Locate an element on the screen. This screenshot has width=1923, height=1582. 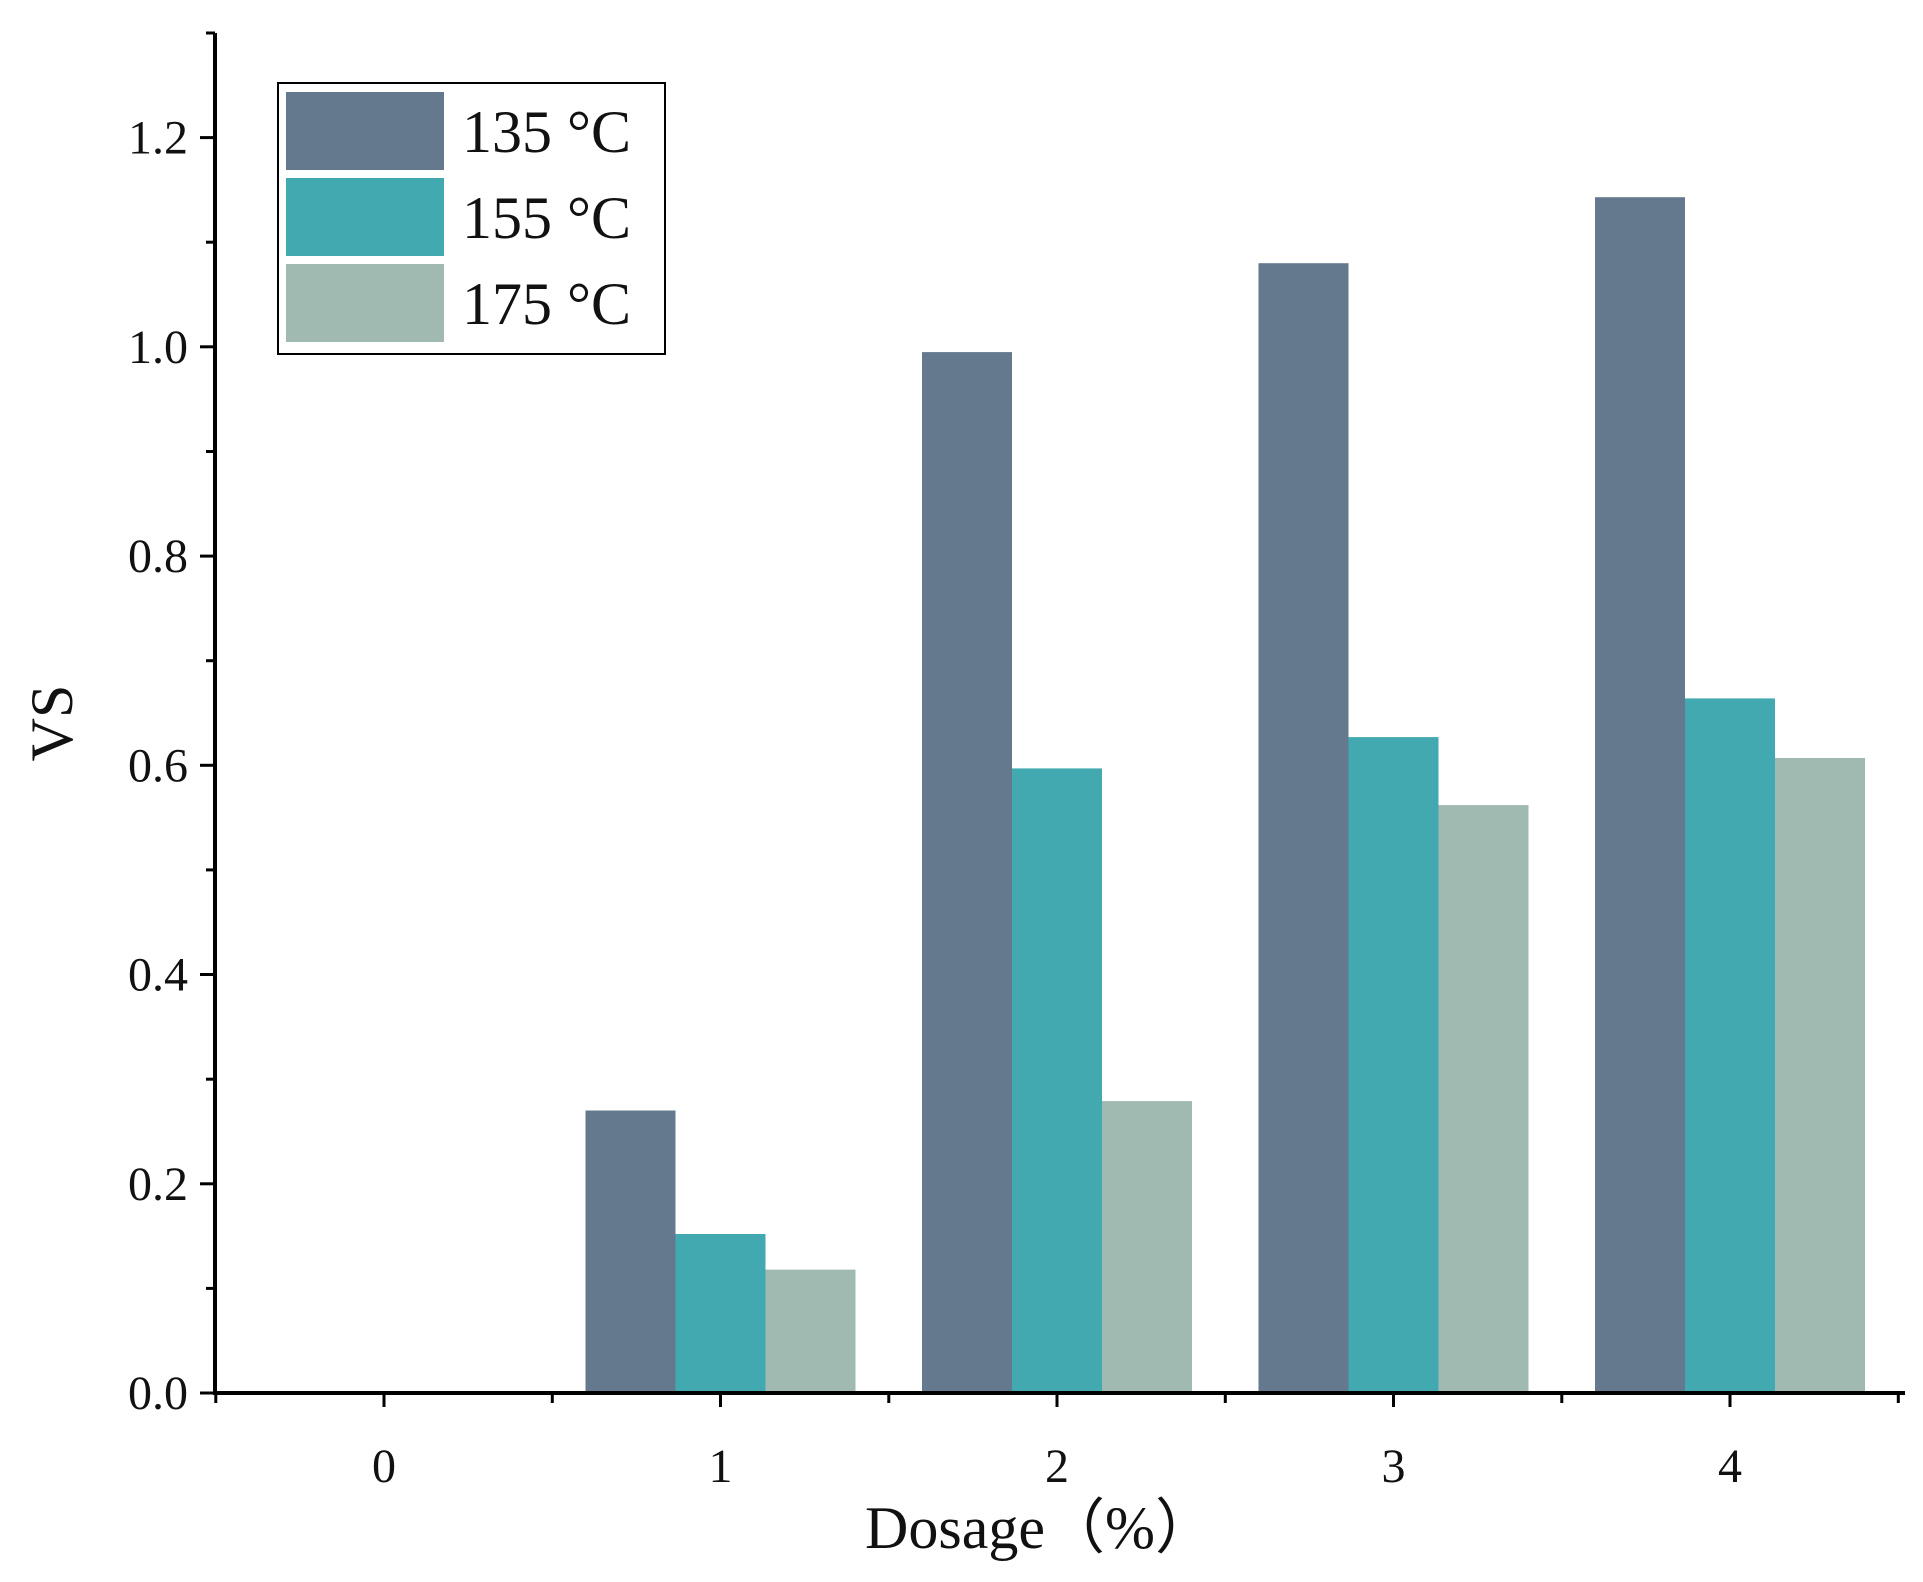
y-tick-label: 0.2 is located at coordinates (158, 1184).